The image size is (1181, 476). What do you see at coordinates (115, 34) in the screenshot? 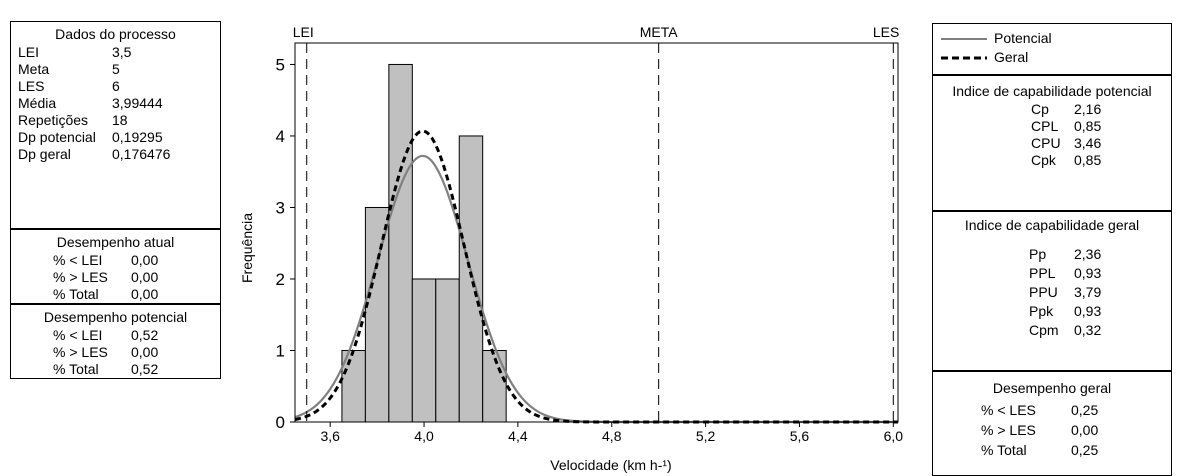
I see `process-data-title: Dados do processo` at bounding box center [115, 34].